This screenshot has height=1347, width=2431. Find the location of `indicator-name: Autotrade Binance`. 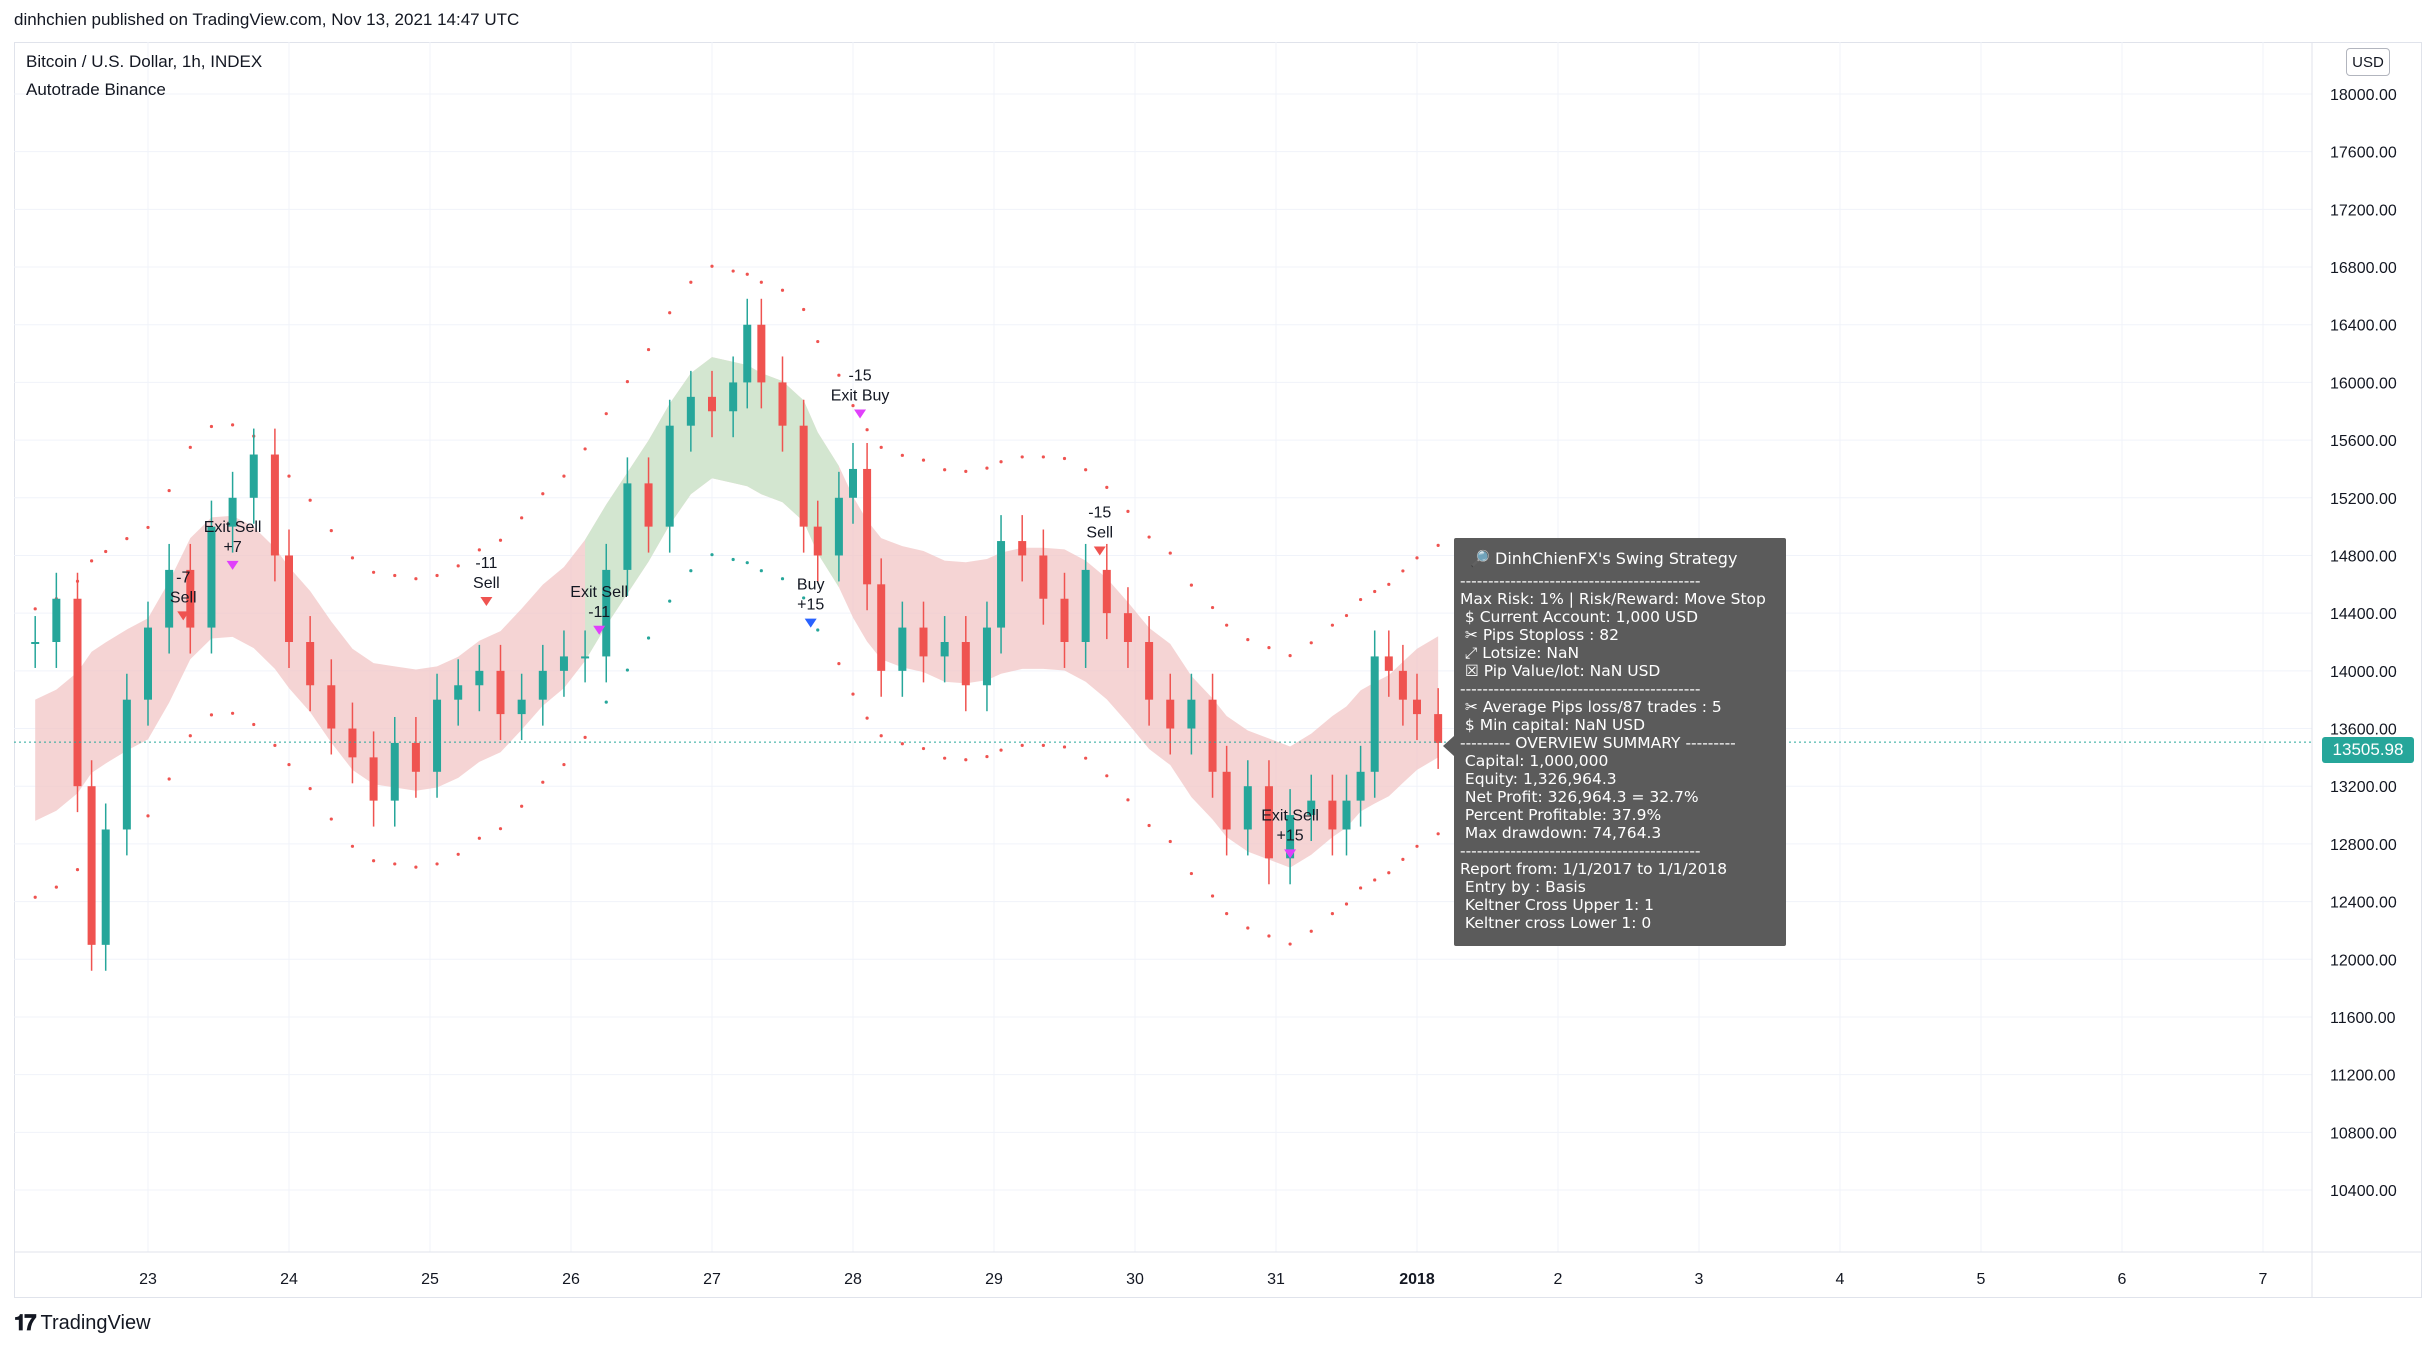

indicator-name: Autotrade Binance is located at coordinates (96, 89).